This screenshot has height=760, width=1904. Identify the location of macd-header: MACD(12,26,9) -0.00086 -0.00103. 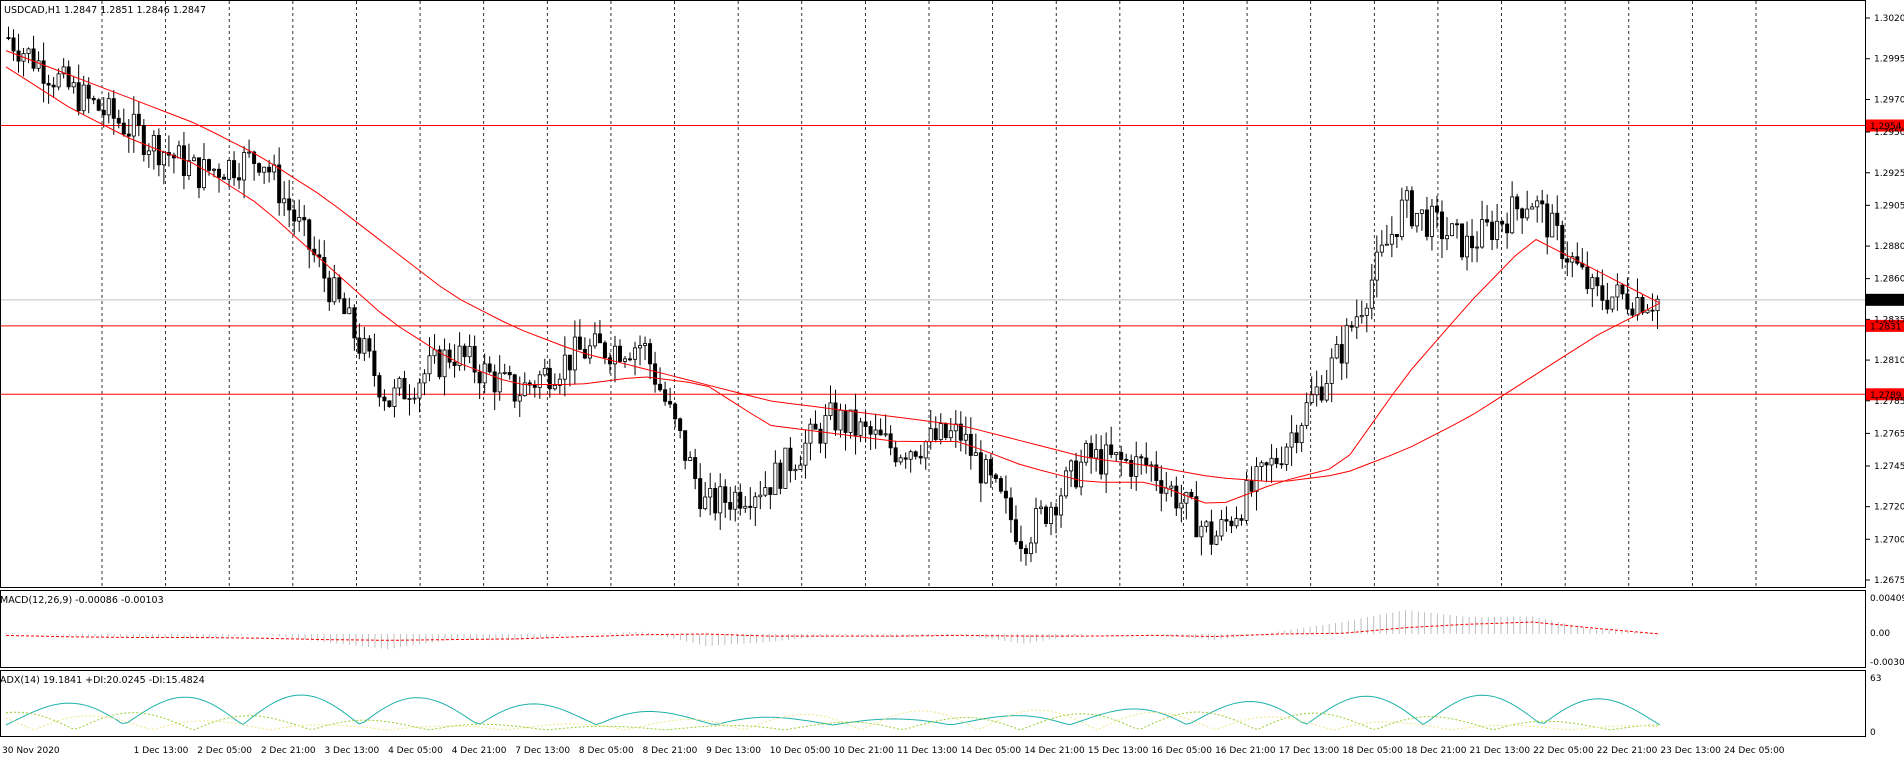
(82, 600).